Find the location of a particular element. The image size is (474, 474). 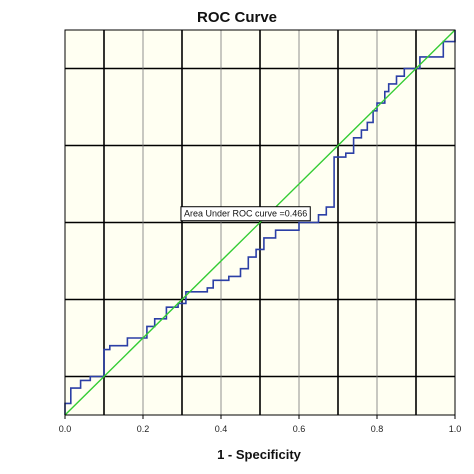

auc-annotation-box is located at coordinates (245, 214).